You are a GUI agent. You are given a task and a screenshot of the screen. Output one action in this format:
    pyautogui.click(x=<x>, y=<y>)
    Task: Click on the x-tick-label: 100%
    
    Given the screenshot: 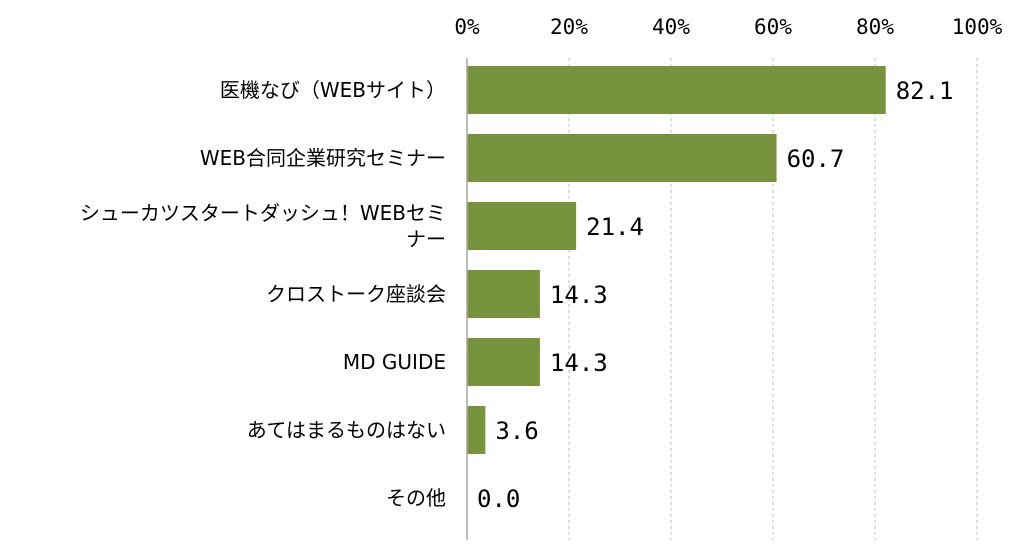 What is the action you would take?
    pyautogui.click(x=977, y=27)
    